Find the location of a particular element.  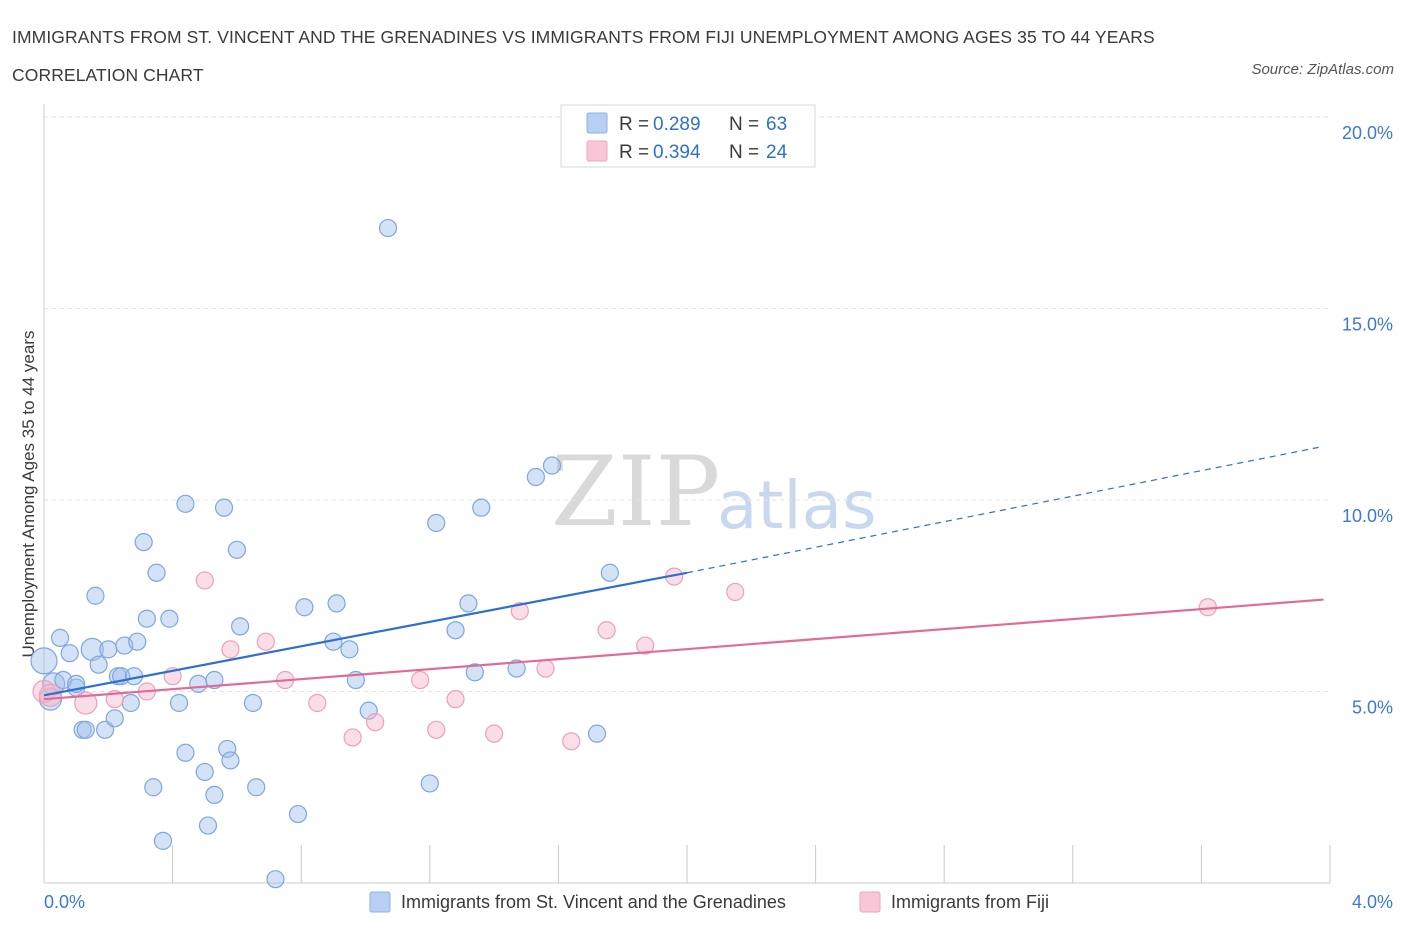

st-vincent-trend-line is located at coordinates (365, 634).